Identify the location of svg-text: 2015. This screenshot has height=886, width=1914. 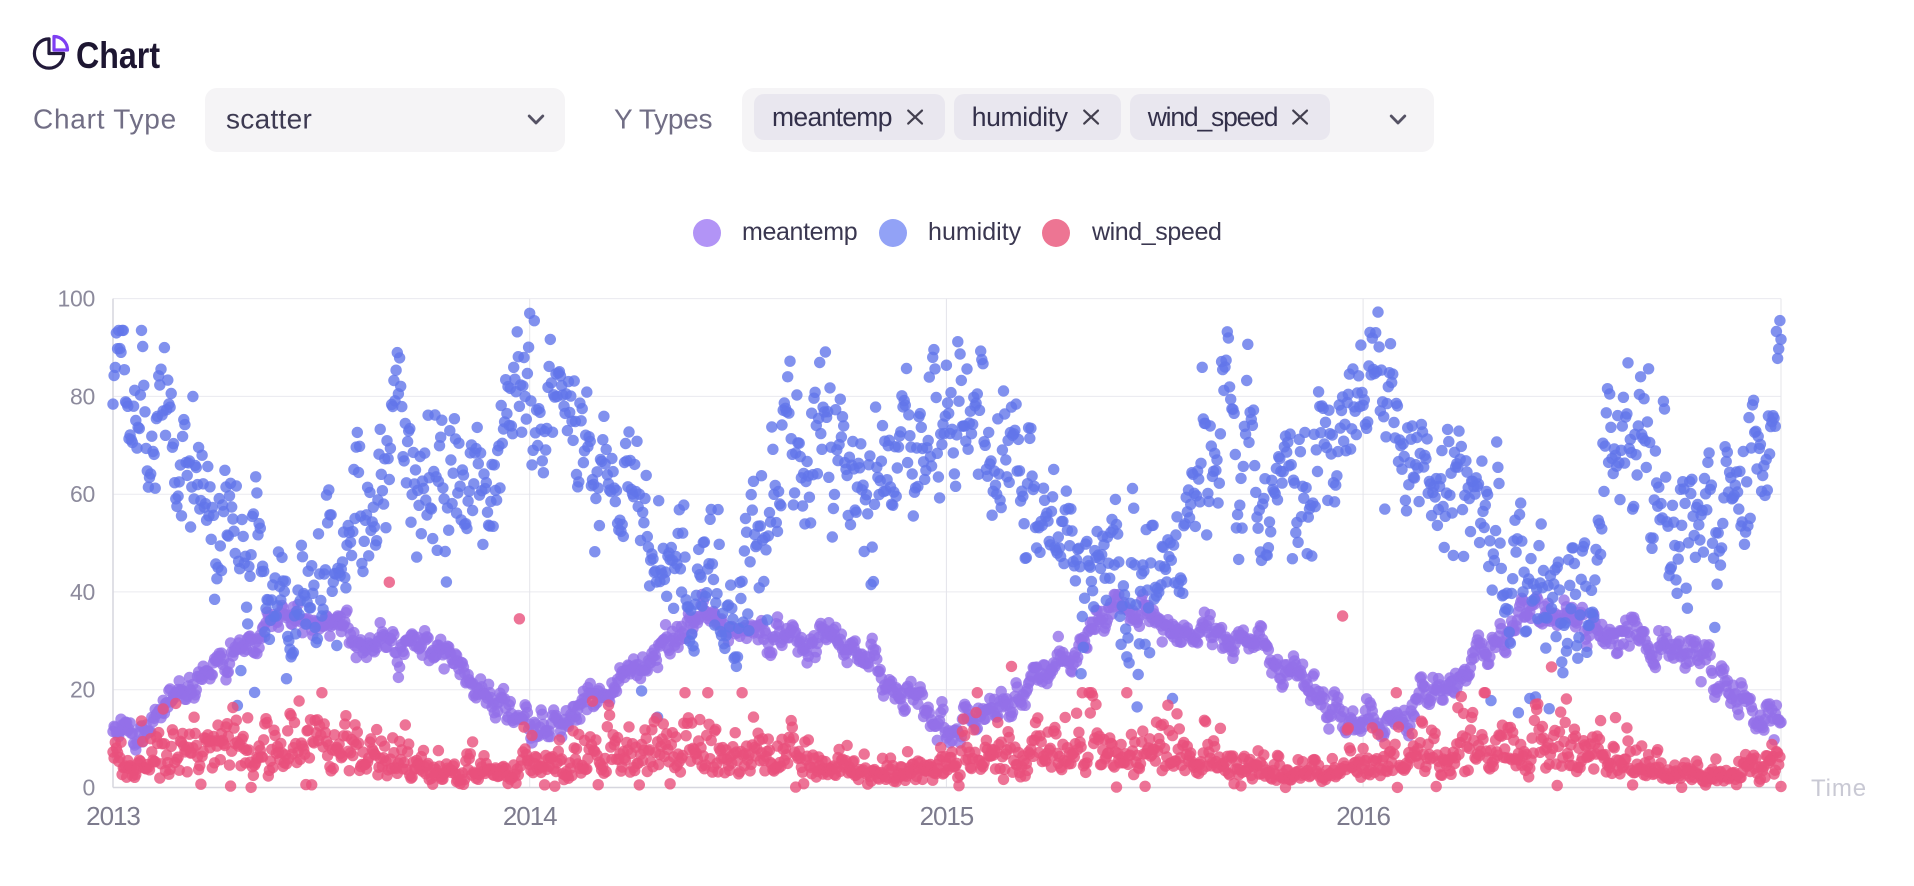
(947, 816).